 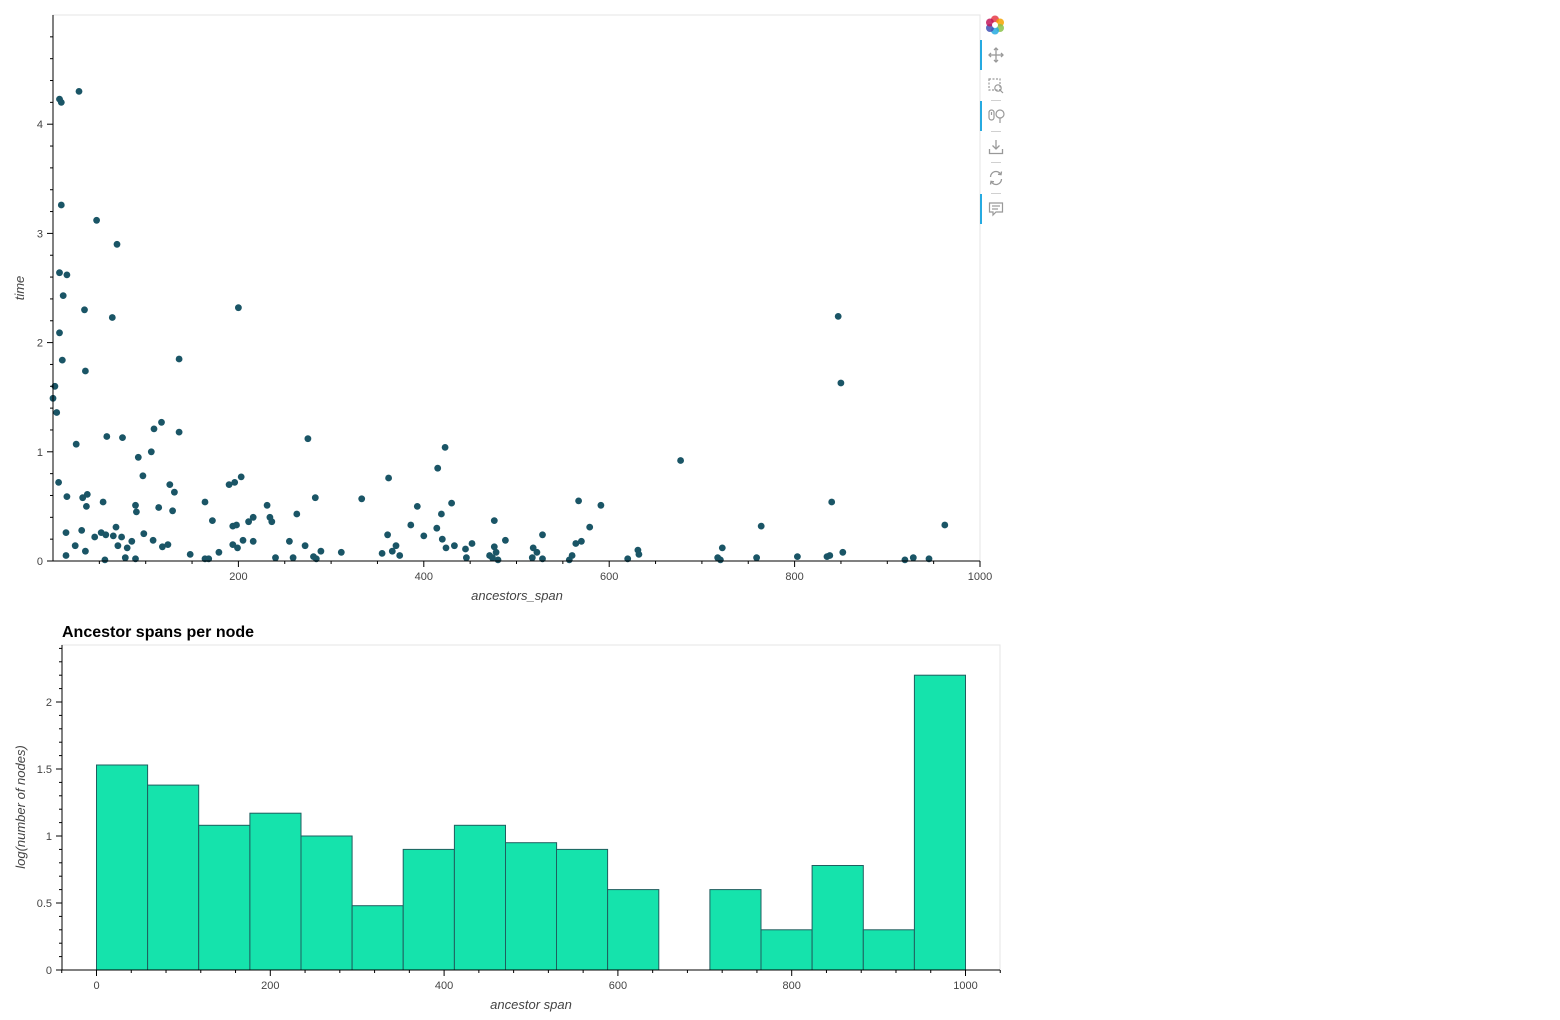 I want to click on scatter-x-tick-label: 600, so click(x=609, y=577).